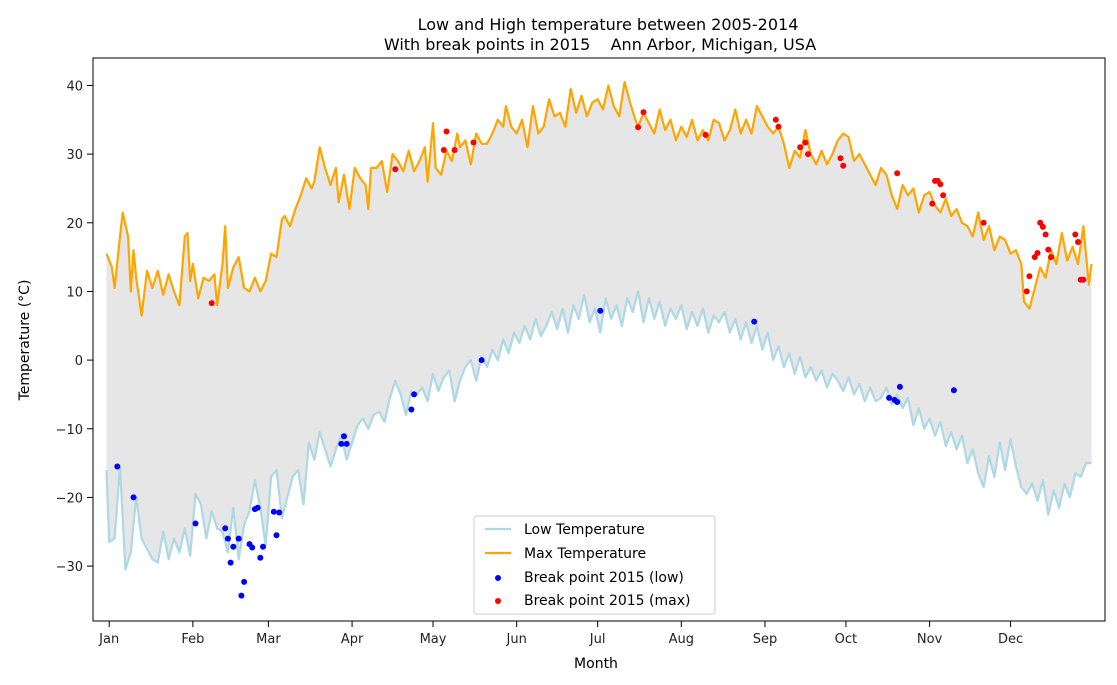 The image size is (1117, 685). I want to click on x-tick-label: Aug, so click(681, 639).